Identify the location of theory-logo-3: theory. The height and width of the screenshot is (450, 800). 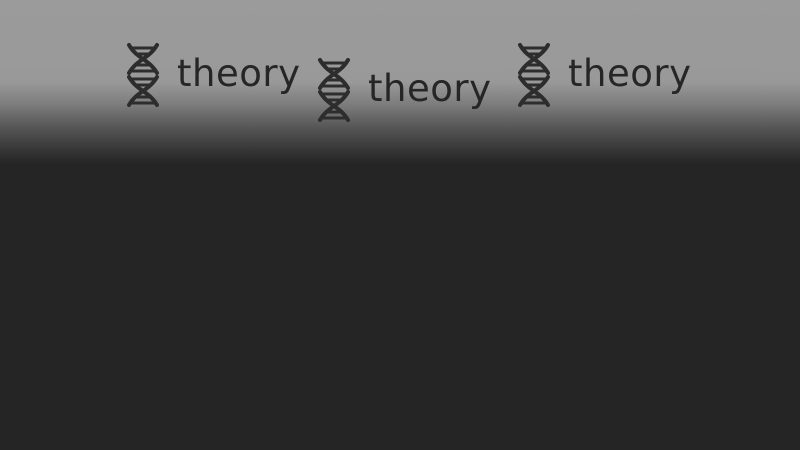
(602, 75).